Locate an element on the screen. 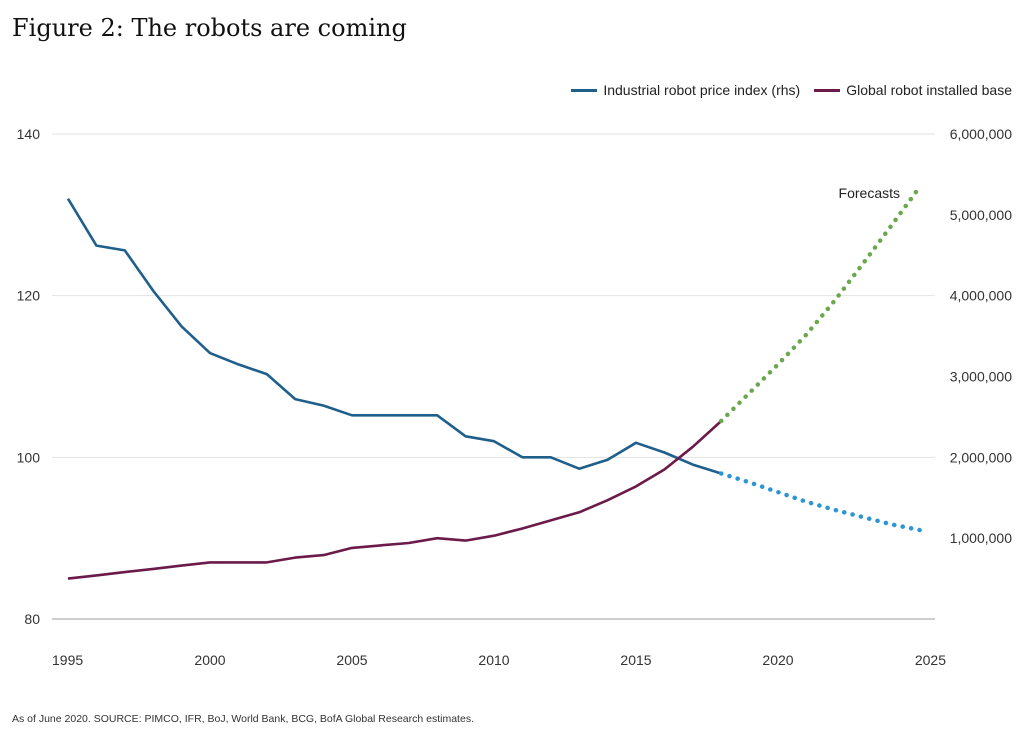 The width and height of the screenshot is (1024, 744). x-tick-label: 2005 is located at coordinates (351, 660).